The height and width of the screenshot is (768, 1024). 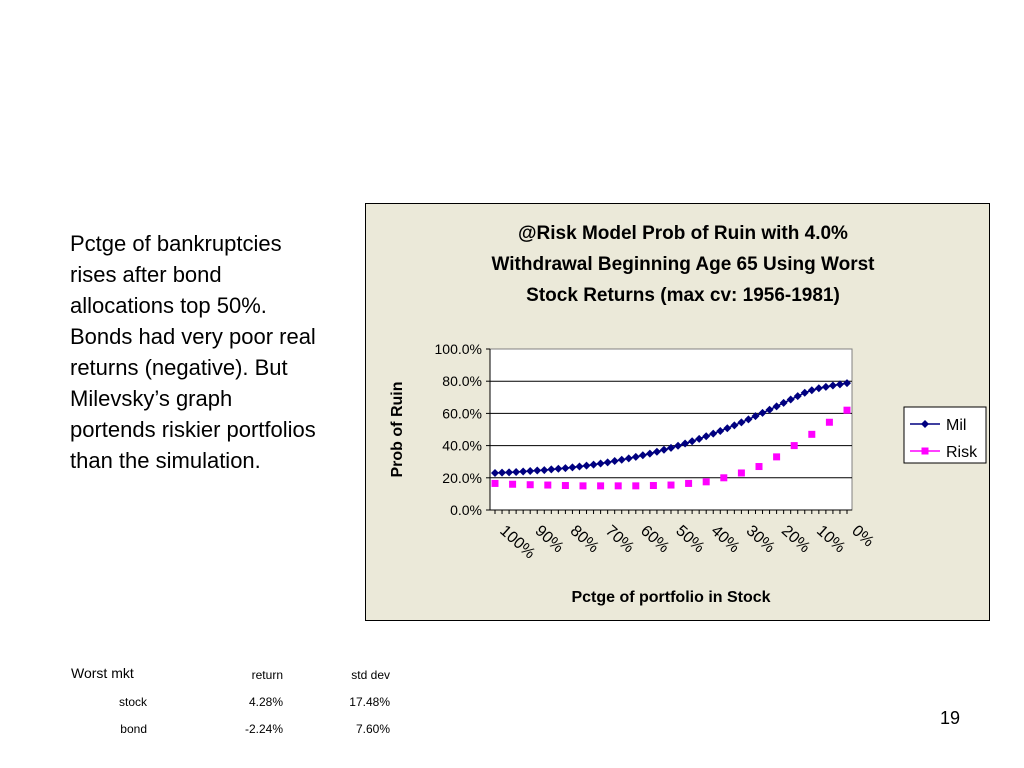 I want to click on x-tick-label: 70%, so click(x=619, y=539).